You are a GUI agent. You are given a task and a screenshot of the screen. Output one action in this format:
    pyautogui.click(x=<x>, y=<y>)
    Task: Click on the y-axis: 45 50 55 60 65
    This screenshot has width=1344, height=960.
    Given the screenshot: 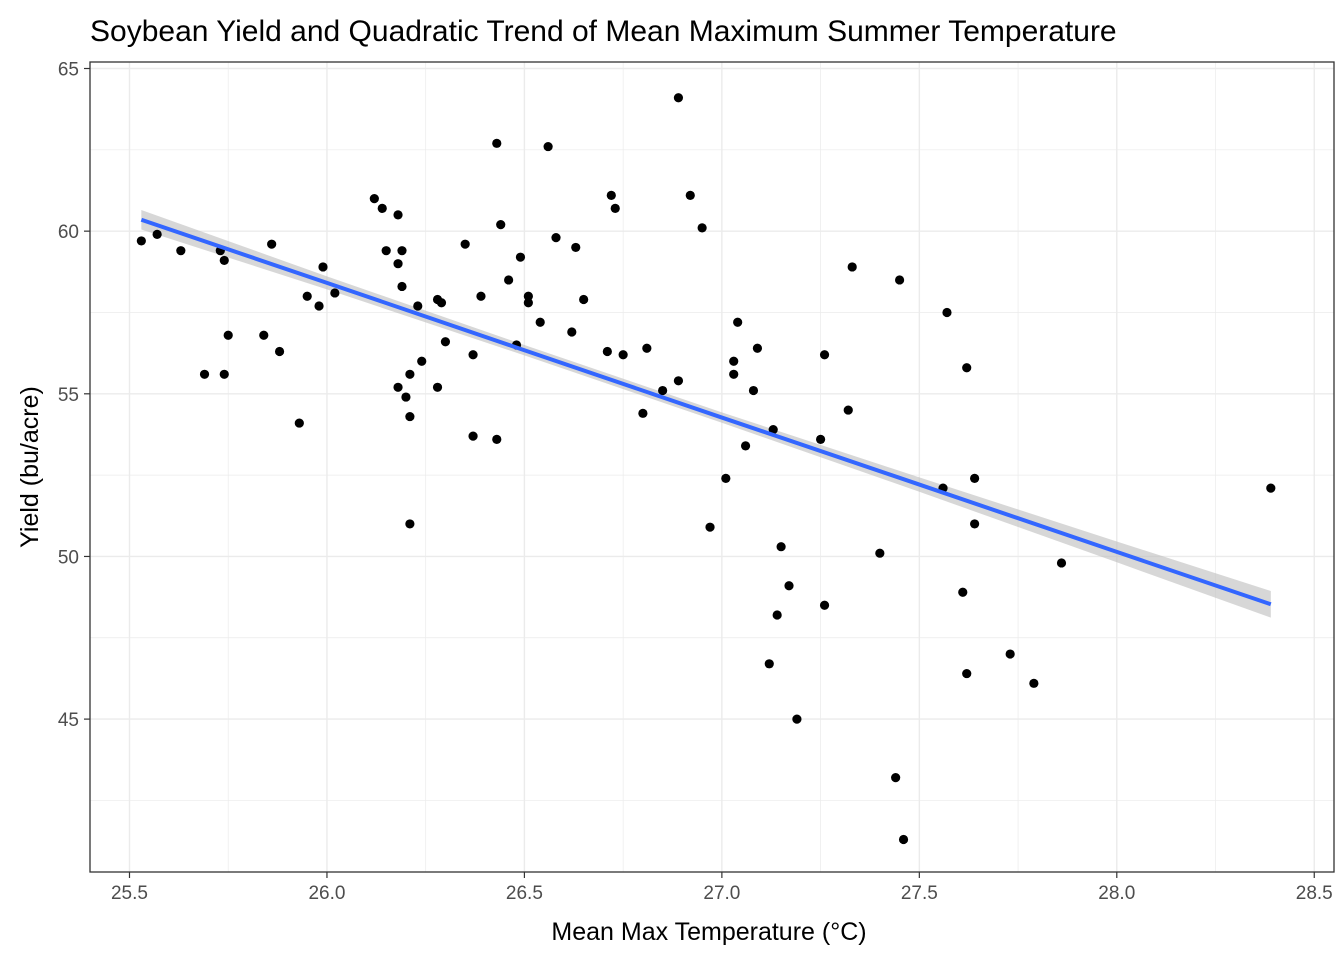 What is the action you would take?
    pyautogui.click(x=74, y=395)
    